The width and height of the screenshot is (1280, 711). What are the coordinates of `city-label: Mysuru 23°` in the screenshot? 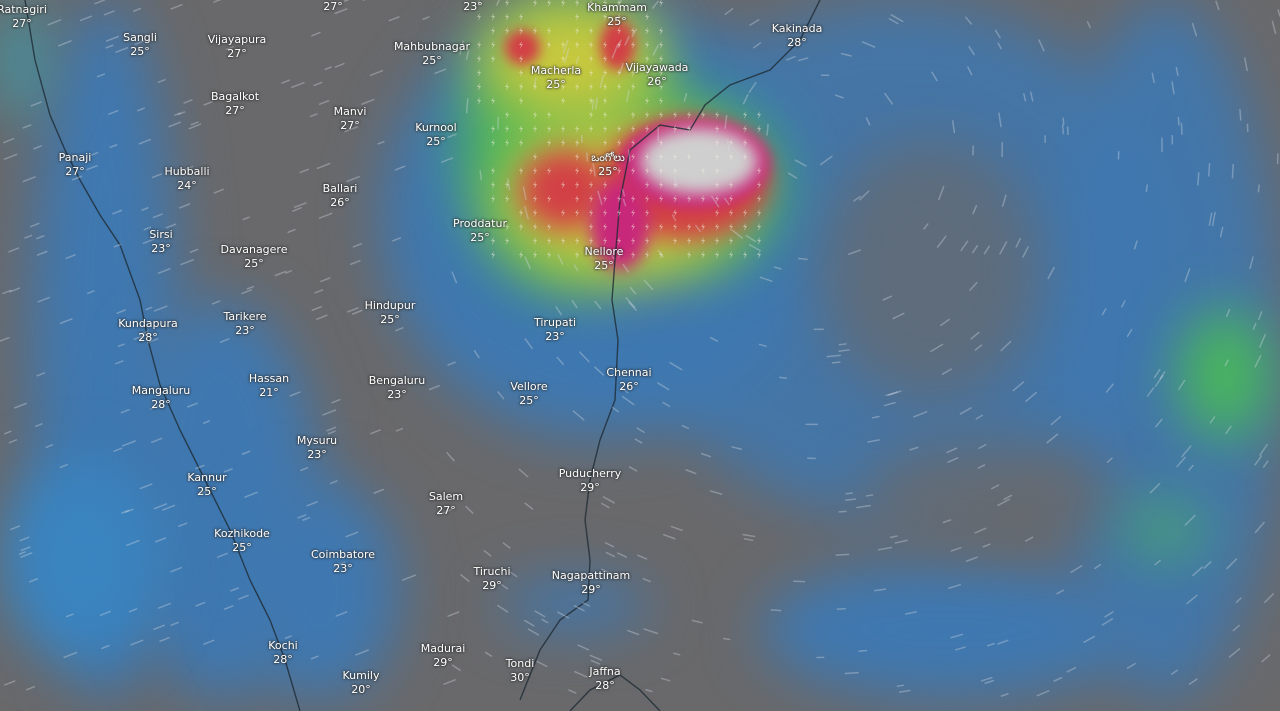 It's located at (317, 447).